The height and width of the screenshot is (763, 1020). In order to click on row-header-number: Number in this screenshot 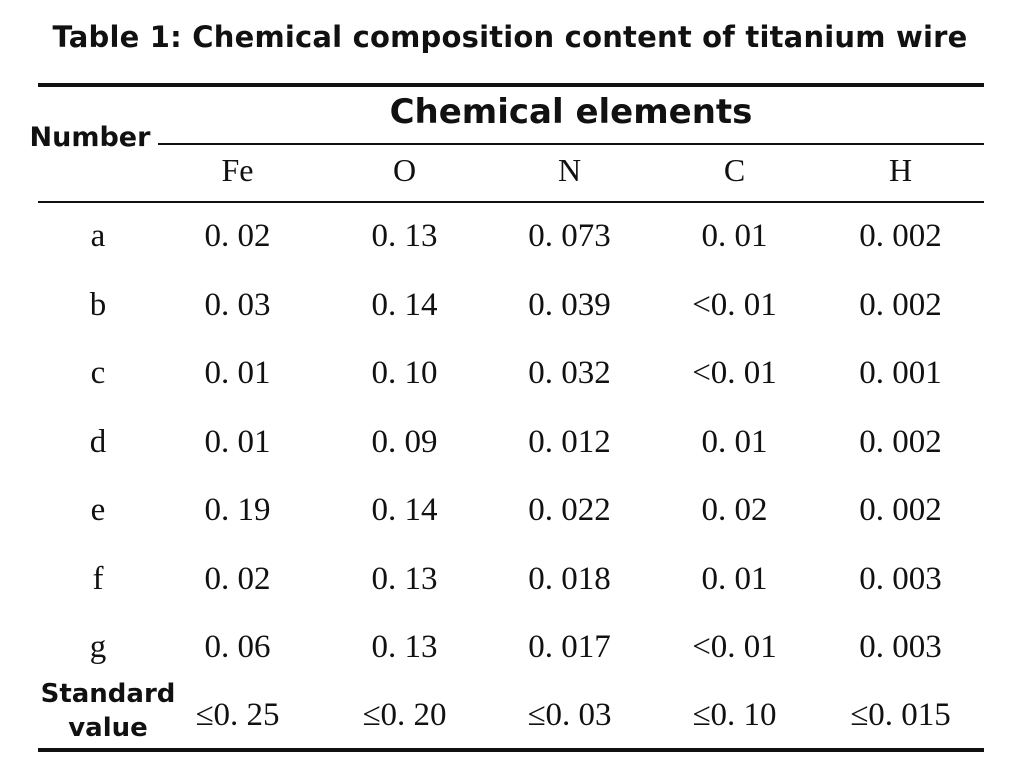, I will do `click(90, 137)`.